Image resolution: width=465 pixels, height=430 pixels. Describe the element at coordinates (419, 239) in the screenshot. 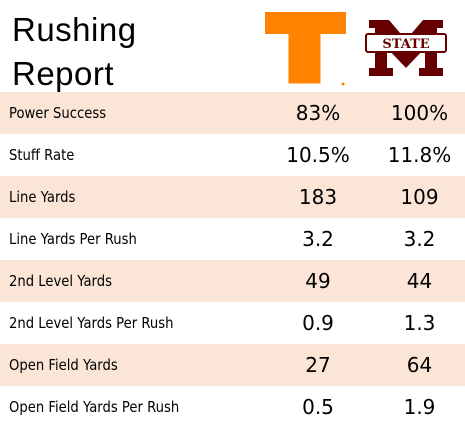

I see `mississippi-state-value: 3.2` at that location.